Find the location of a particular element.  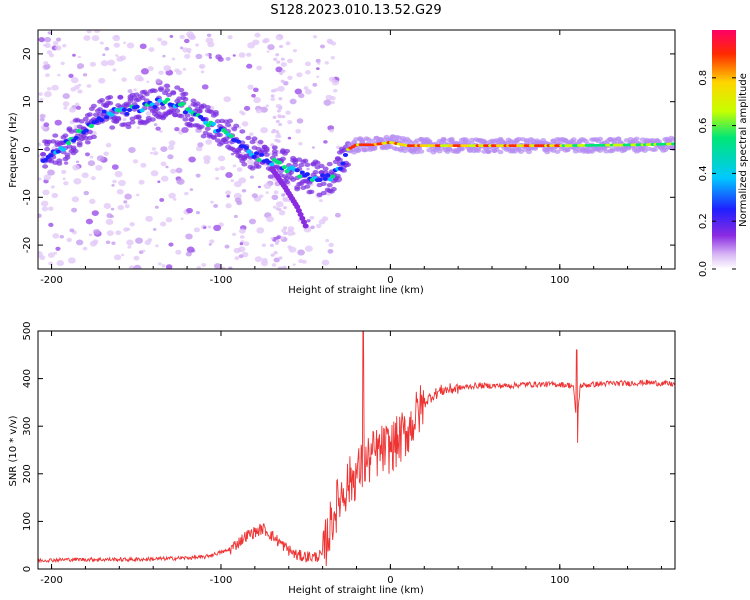

colorbar-ticks: 0.0 0.2 0.4 0.6 0.8 is located at coordinates (717, 173).